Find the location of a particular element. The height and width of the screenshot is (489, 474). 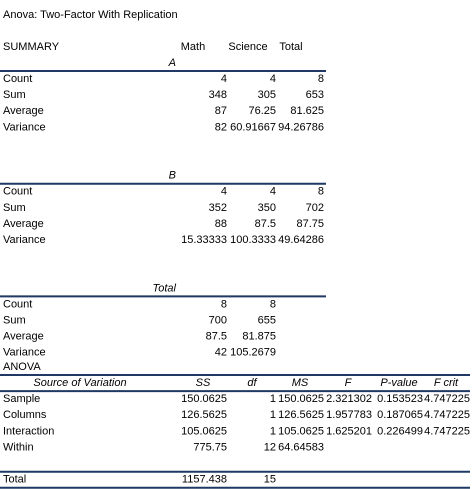

cell-value: 82 is located at coordinates (221, 127).